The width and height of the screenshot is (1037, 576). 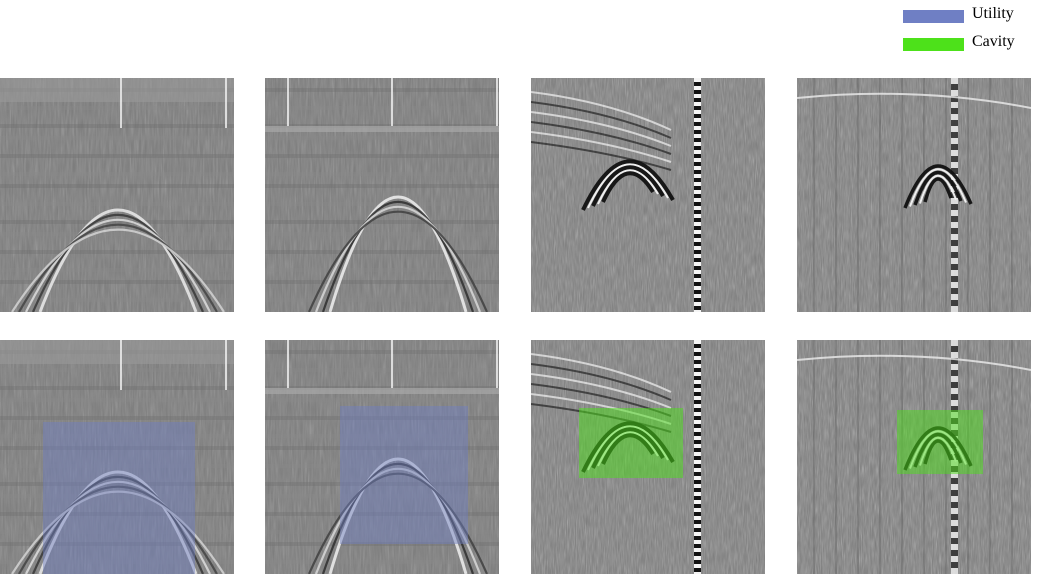 I want to click on gpr-scan-cavity-2-labeled, so click(x=914, y=457).